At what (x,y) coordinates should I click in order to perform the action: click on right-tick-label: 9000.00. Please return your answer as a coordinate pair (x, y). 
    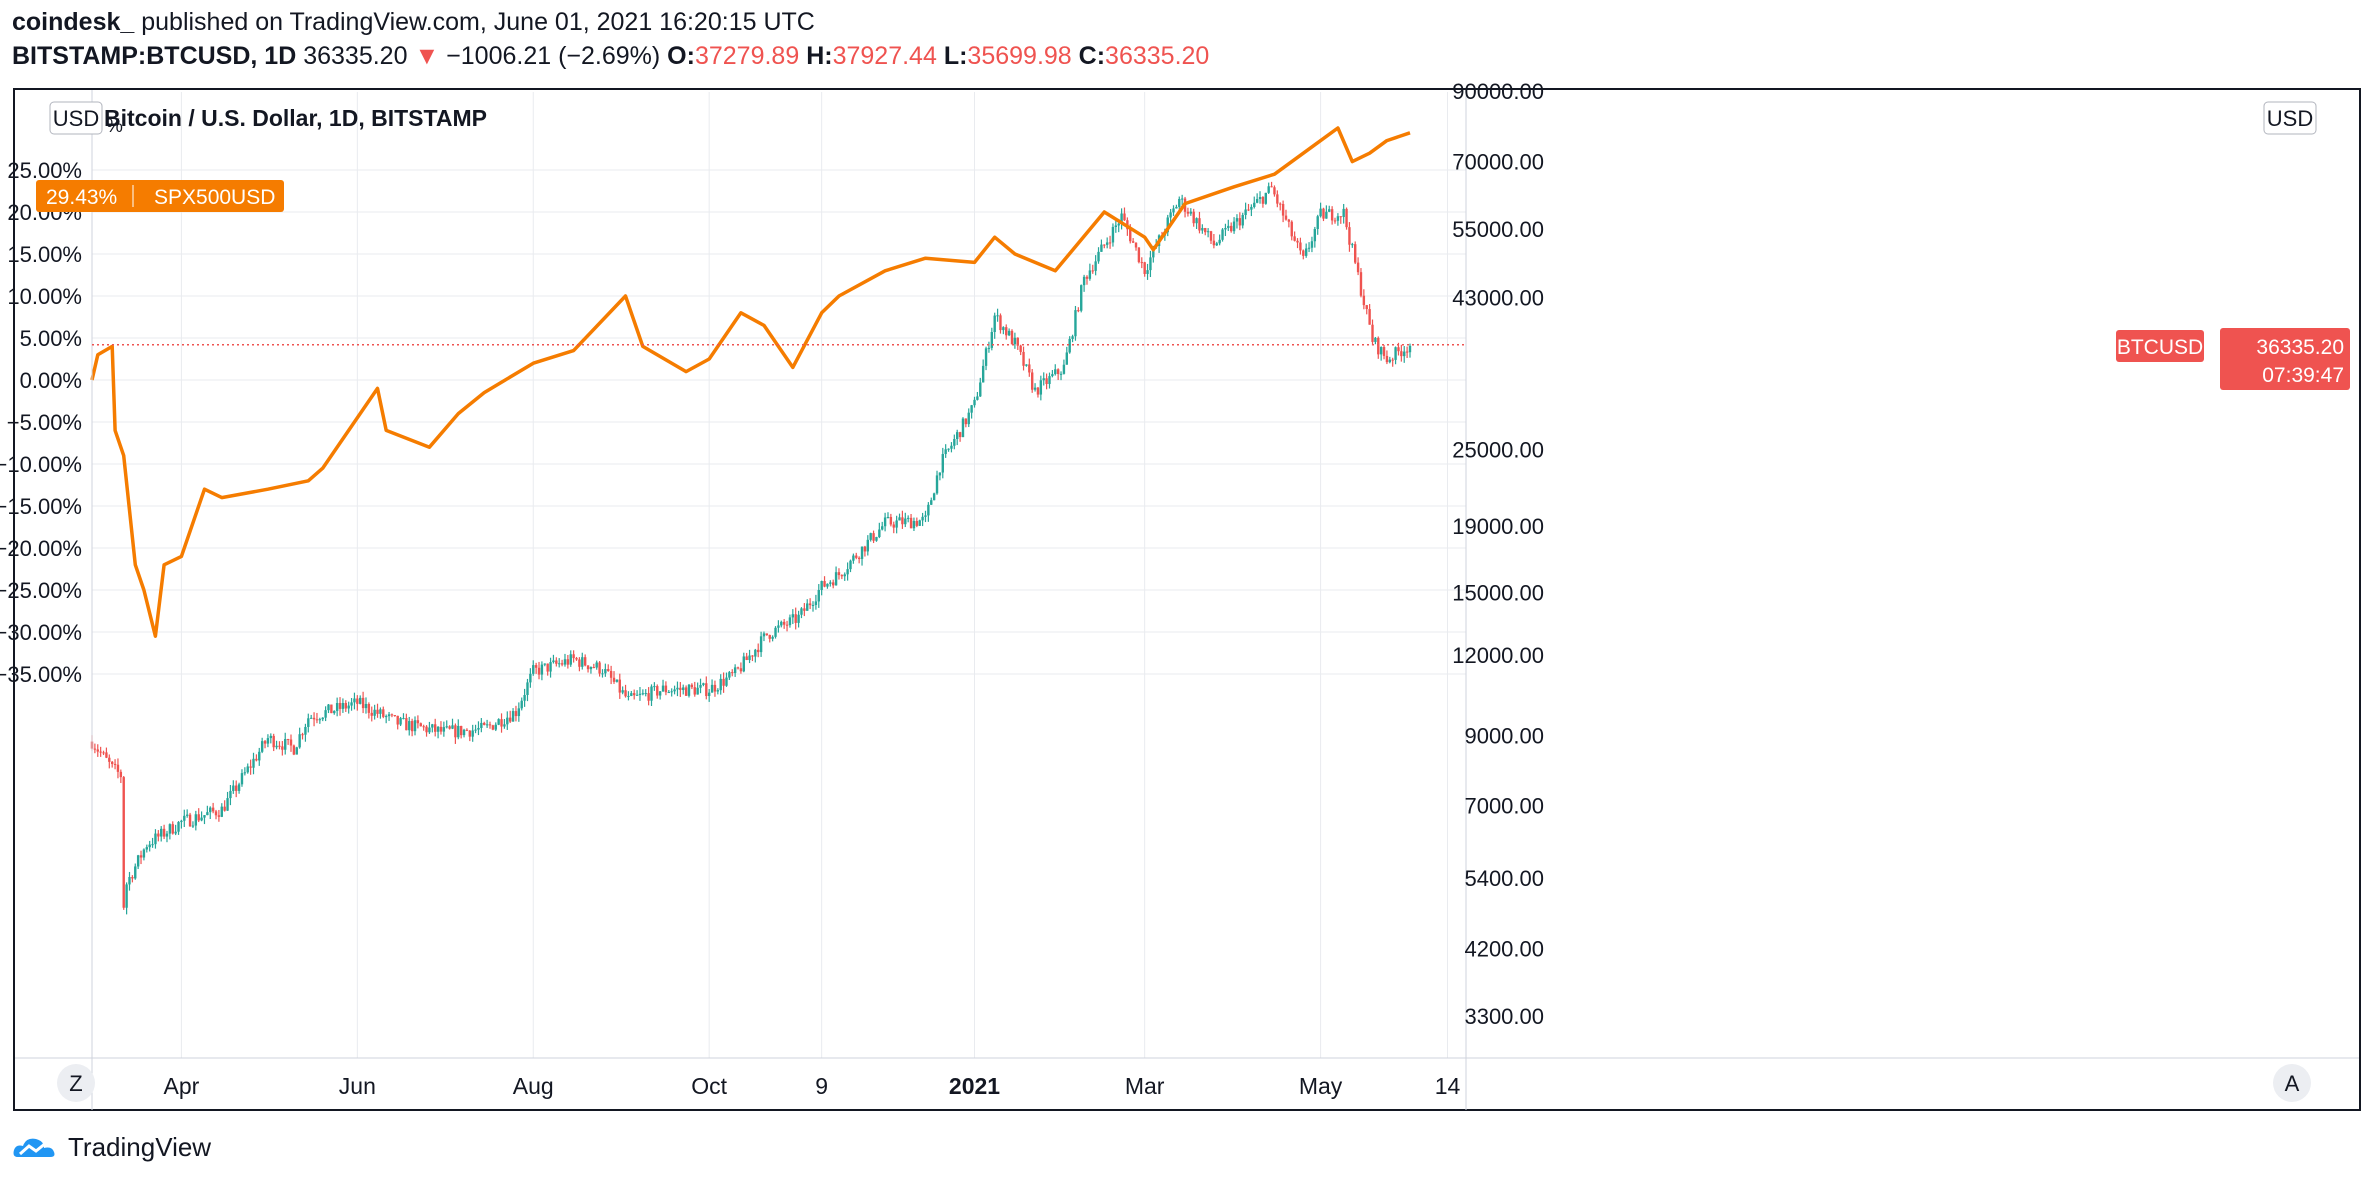
    Looking at the image, I should click on (1504, 735).